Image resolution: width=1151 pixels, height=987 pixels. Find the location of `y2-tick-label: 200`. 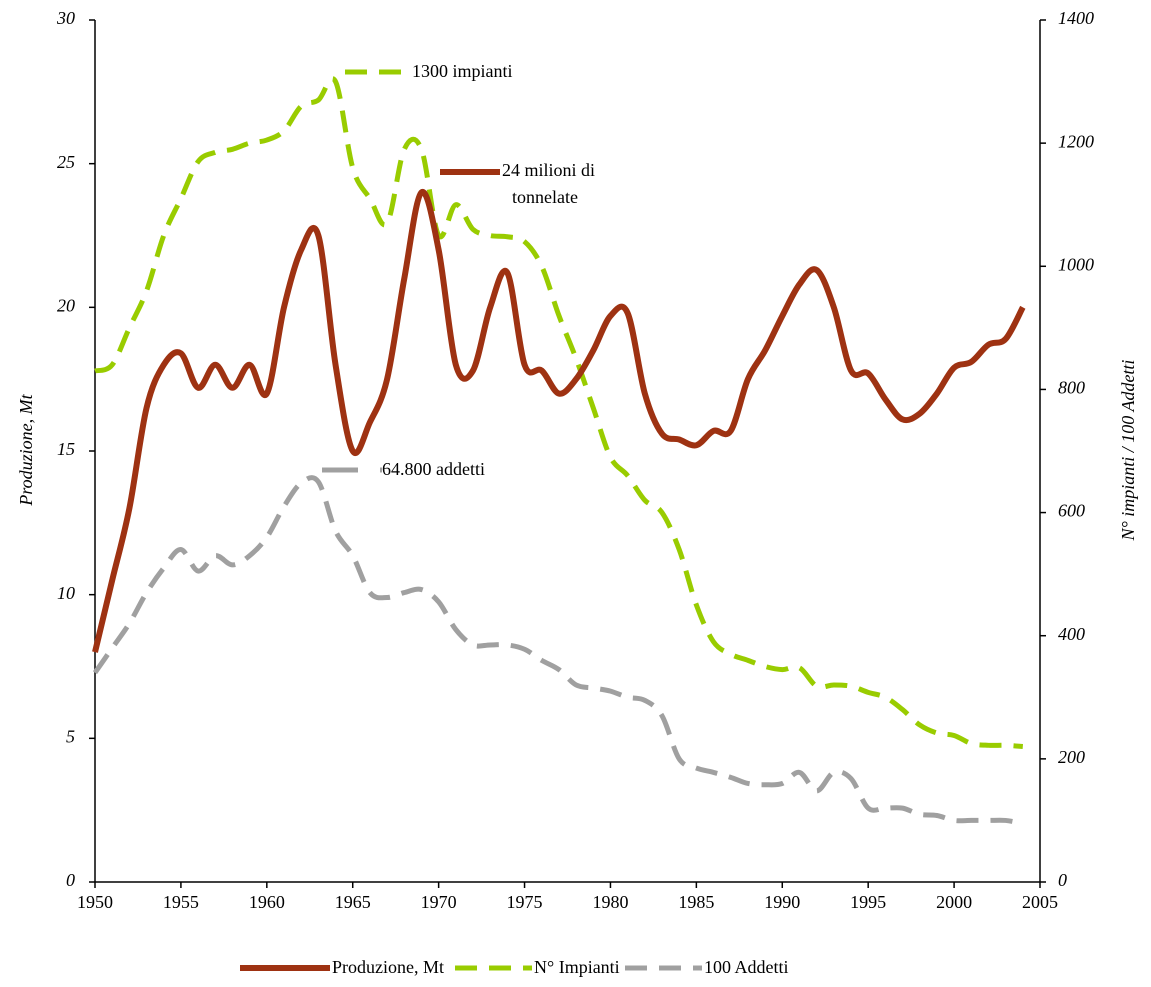

y2-tick-label: 200 is located at coordinates (1071, 757).